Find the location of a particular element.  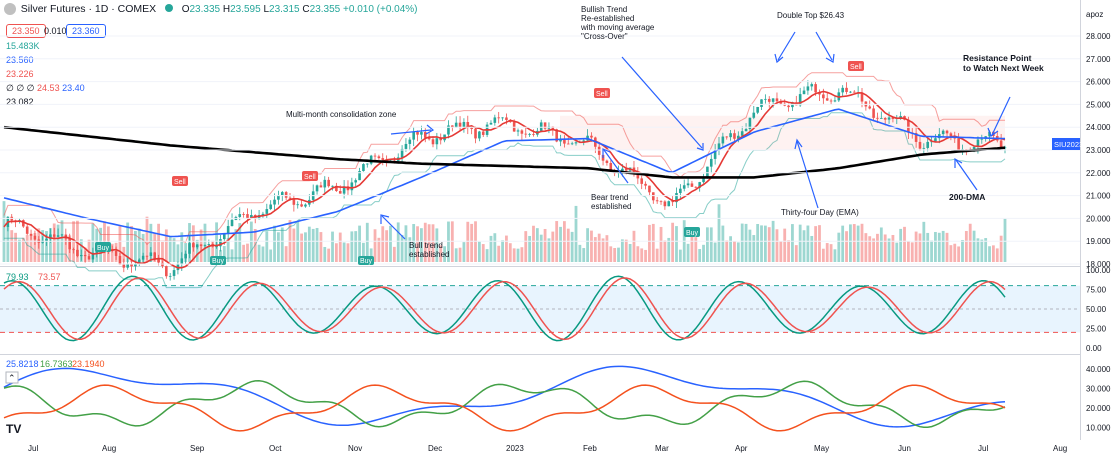

sell-price-box: 23.350 is located at coordinates (26, 31).